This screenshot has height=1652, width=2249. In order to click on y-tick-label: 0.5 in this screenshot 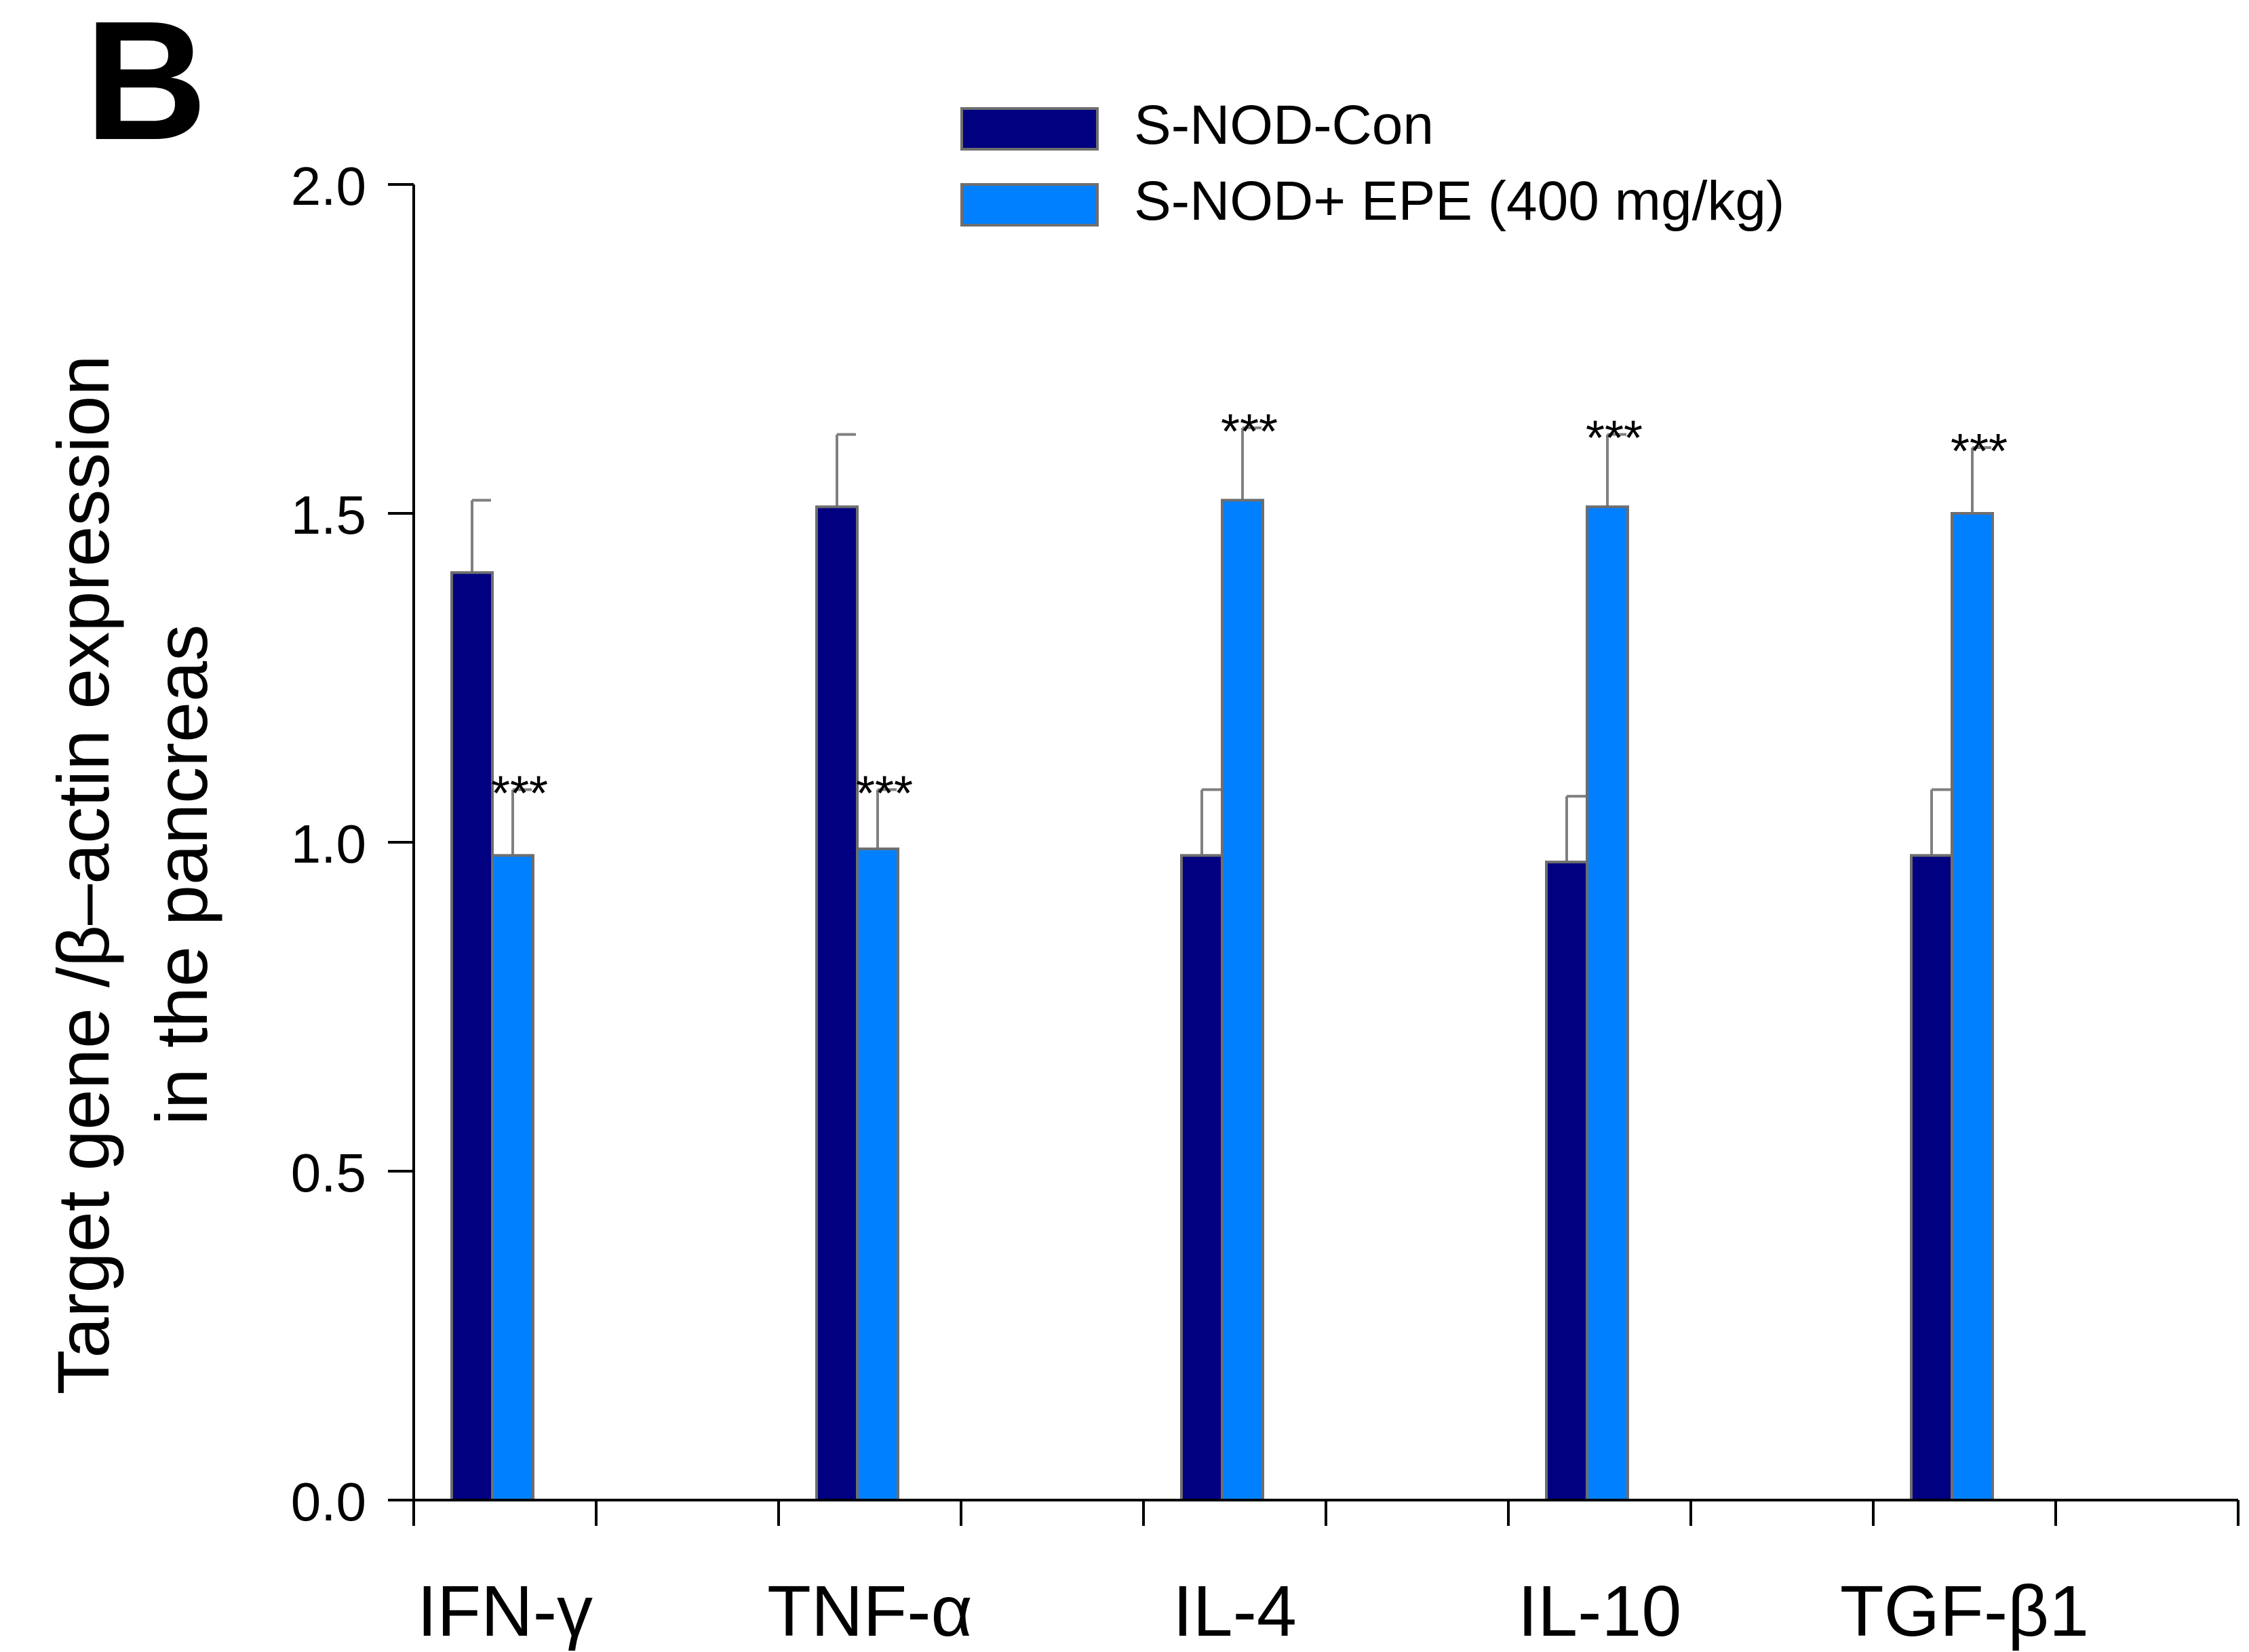, I will do `click(328, 1173)`.